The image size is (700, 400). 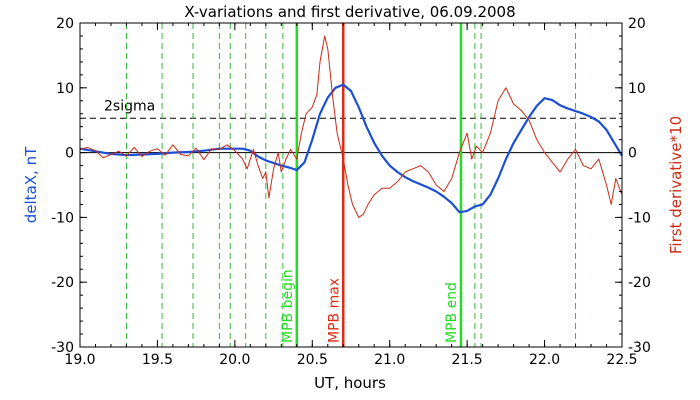 What do you see at coordinates (639, 283) in the screenshot?
I see `y-tick-right-label-1: -20` at bounding box center [639, 283].